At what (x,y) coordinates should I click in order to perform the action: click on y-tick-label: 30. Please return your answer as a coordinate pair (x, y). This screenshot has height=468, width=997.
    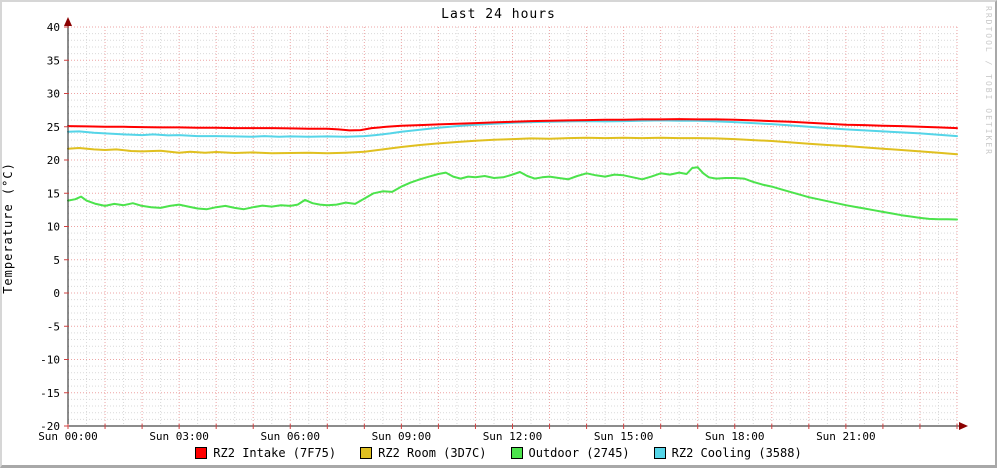
    Looking at the image, I should click on (53, 94).